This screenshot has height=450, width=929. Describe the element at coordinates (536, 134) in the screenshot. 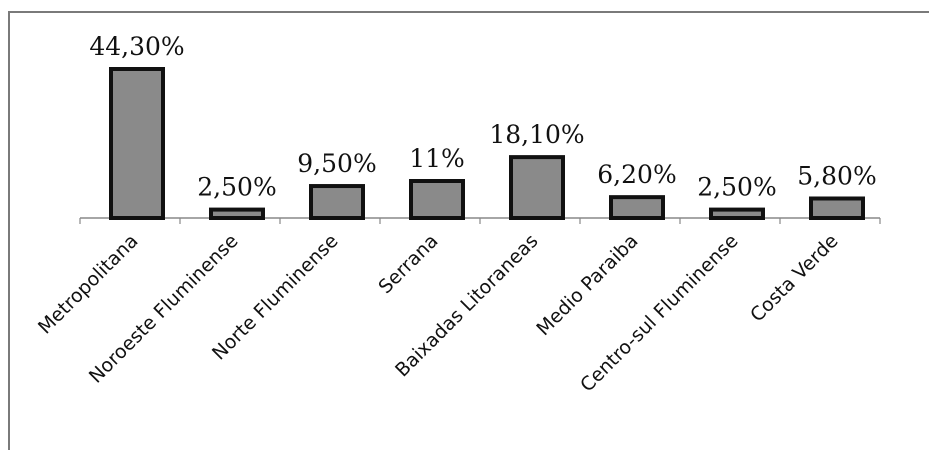

I see `data-label-4: 18,10%` at that location.